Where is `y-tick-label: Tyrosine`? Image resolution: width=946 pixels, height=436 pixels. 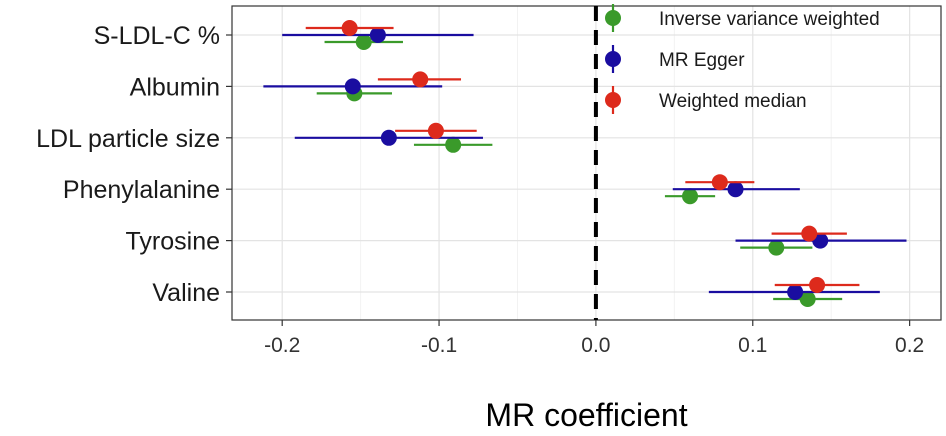
y-tick-label: Tyrosine is located at coordinates (173, 242).